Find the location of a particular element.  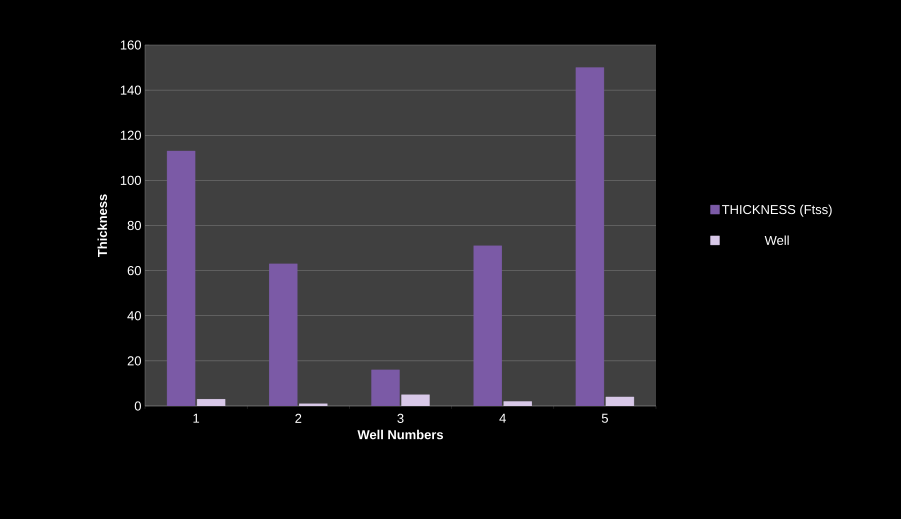

x-tick-label: 3 is located at coordinates (400, 418).